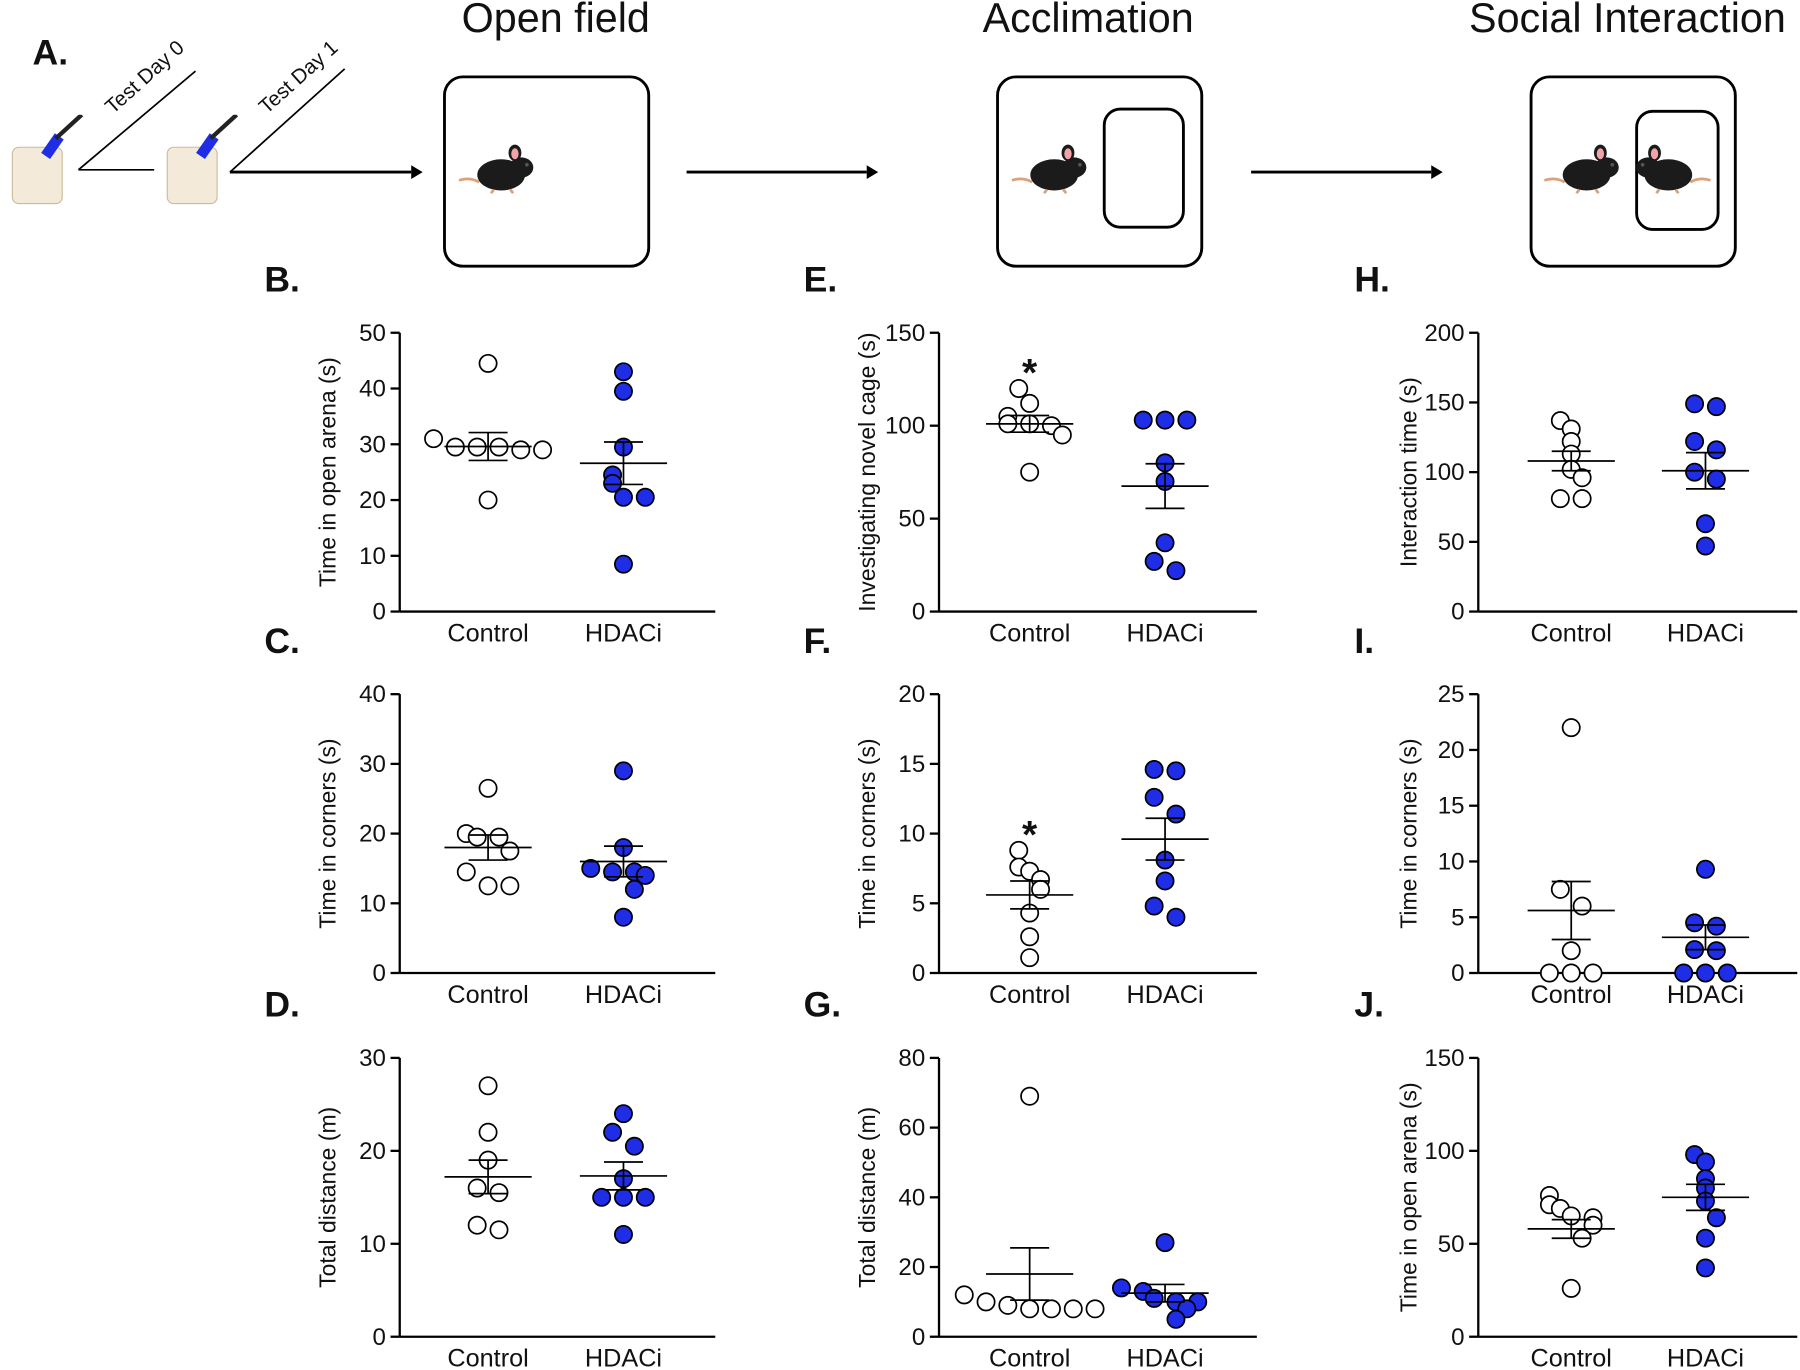  Describe the element at coordinates (867, 1197) in the screenshot. I see `y-axis-label: Total distance (m)` at that location.